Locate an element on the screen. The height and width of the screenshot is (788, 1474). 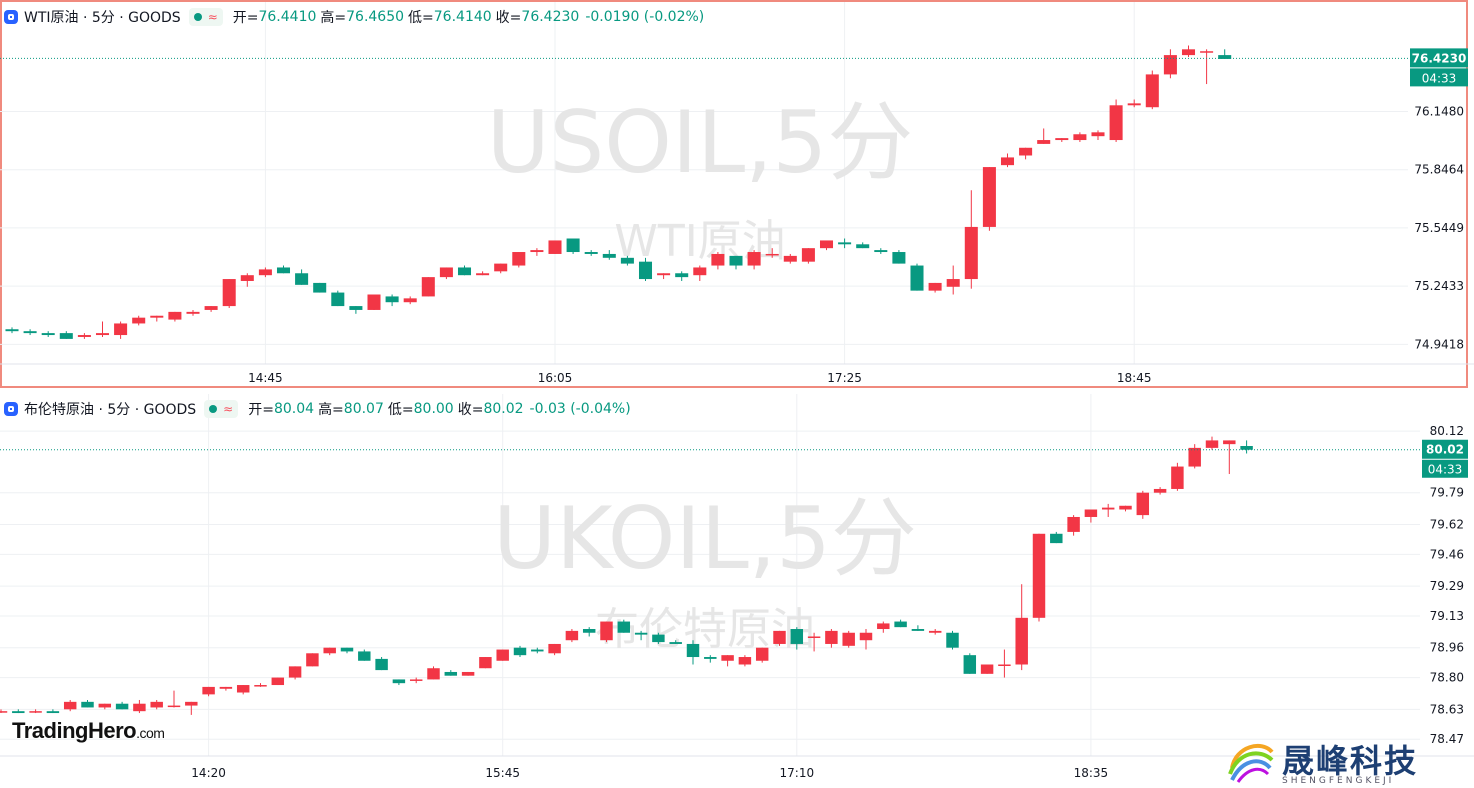
description-watermark: 布伦特原油 is located at coordinates (705, 629).